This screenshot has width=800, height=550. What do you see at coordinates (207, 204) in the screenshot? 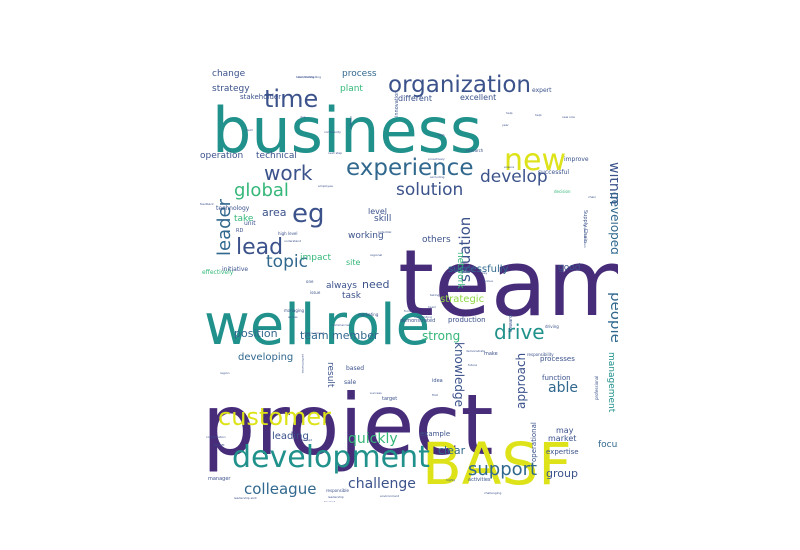
I see `cloud-word-feedback: feedback` at bounding box center [207, 204].